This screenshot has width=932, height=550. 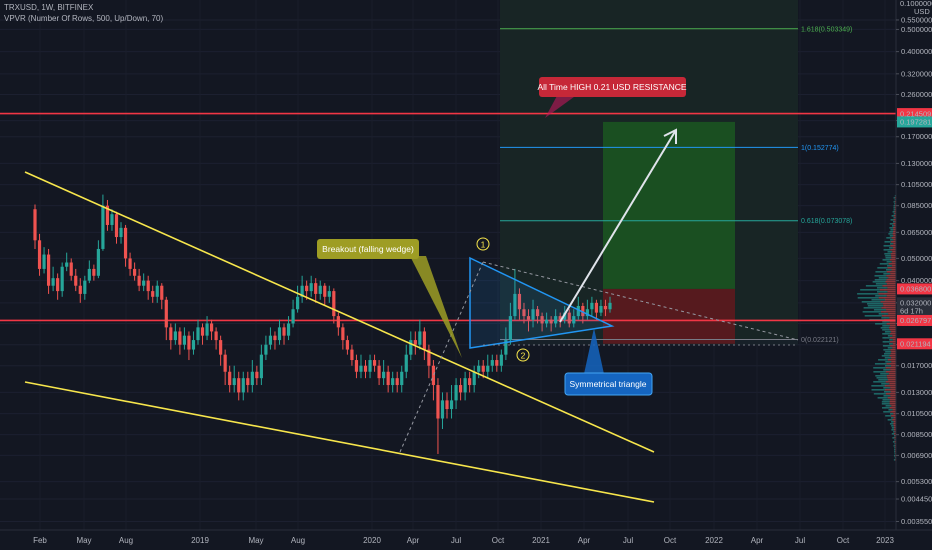 I want to click on price-label-text: 0.214509, so click(x=915, y=113).